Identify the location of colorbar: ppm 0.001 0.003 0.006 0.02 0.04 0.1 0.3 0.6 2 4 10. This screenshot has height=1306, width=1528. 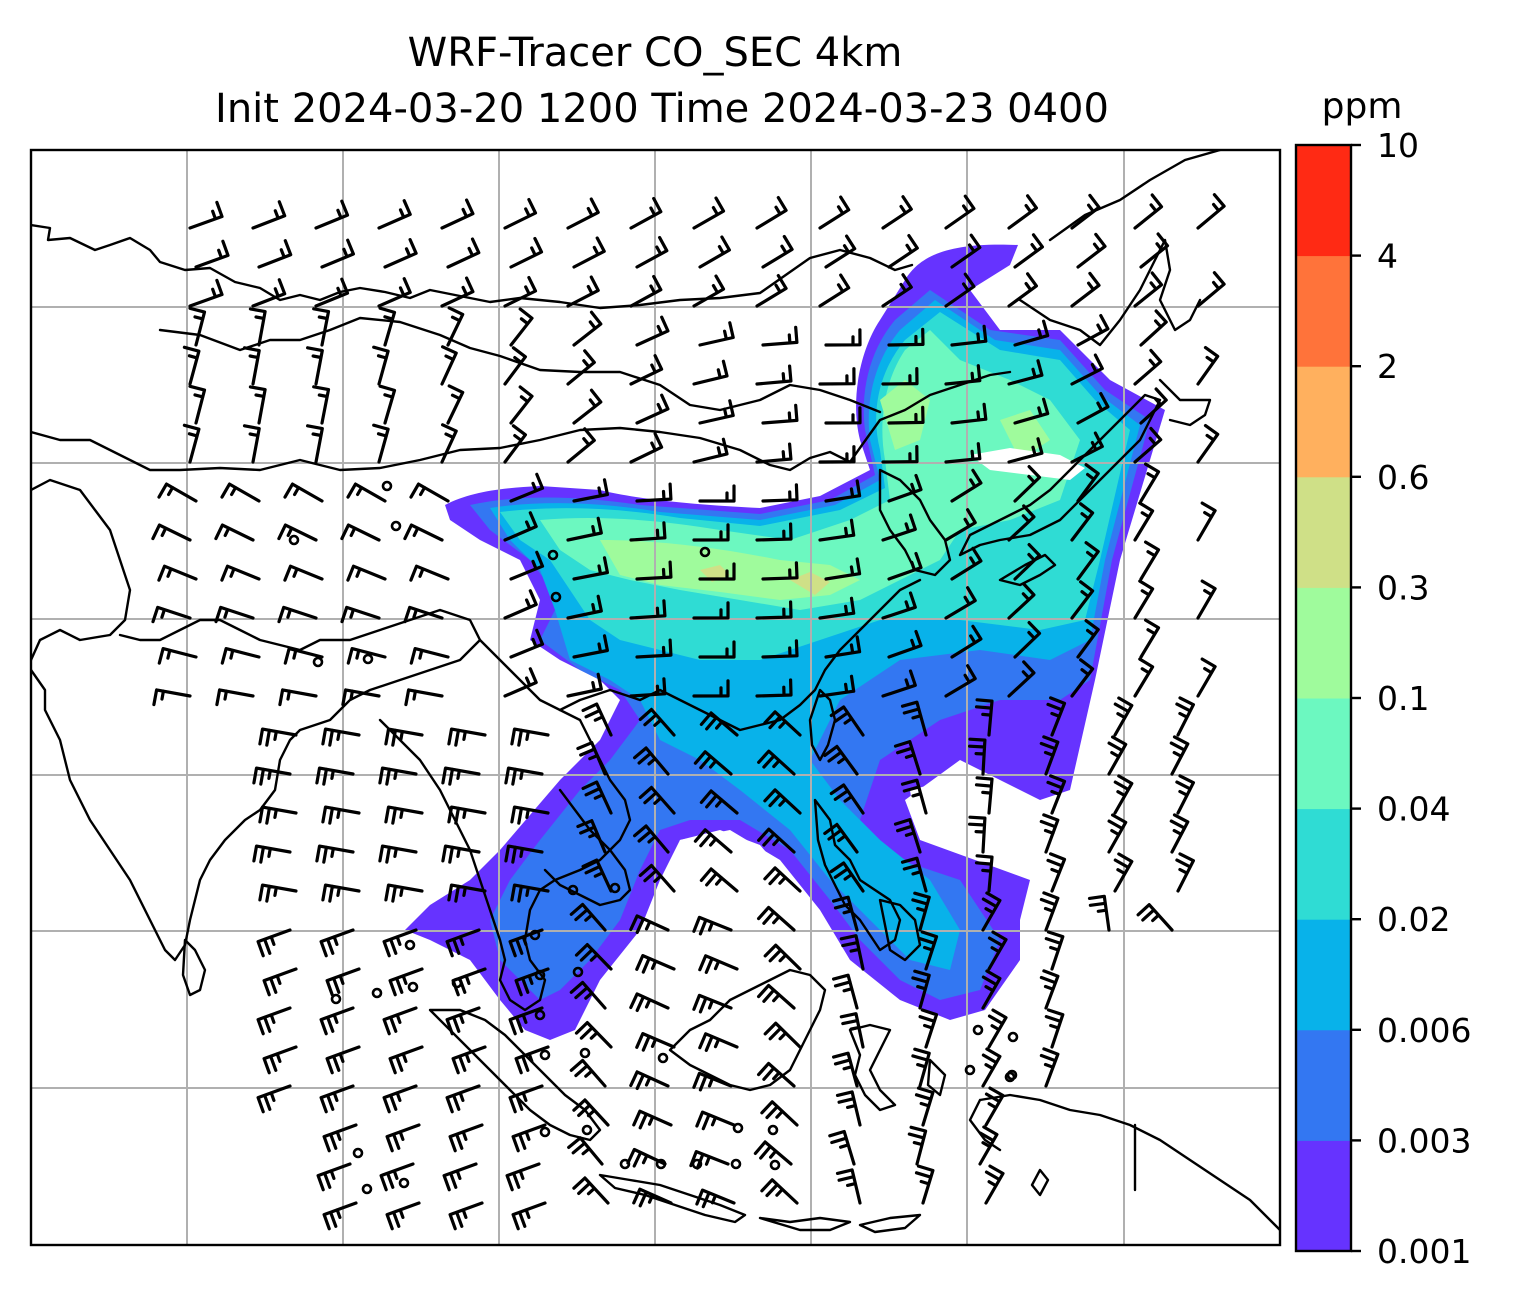
(1382, 678).